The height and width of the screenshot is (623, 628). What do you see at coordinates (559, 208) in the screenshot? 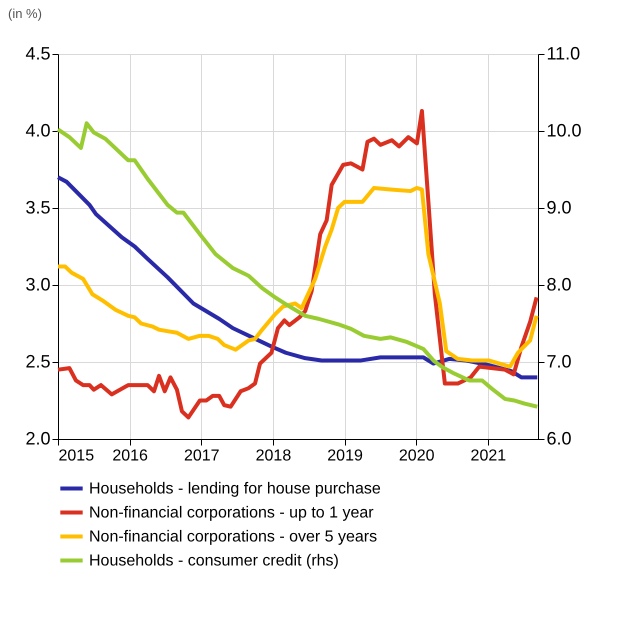
I see `y2-tick-label: 9.0` at bounding box center [559, 208].